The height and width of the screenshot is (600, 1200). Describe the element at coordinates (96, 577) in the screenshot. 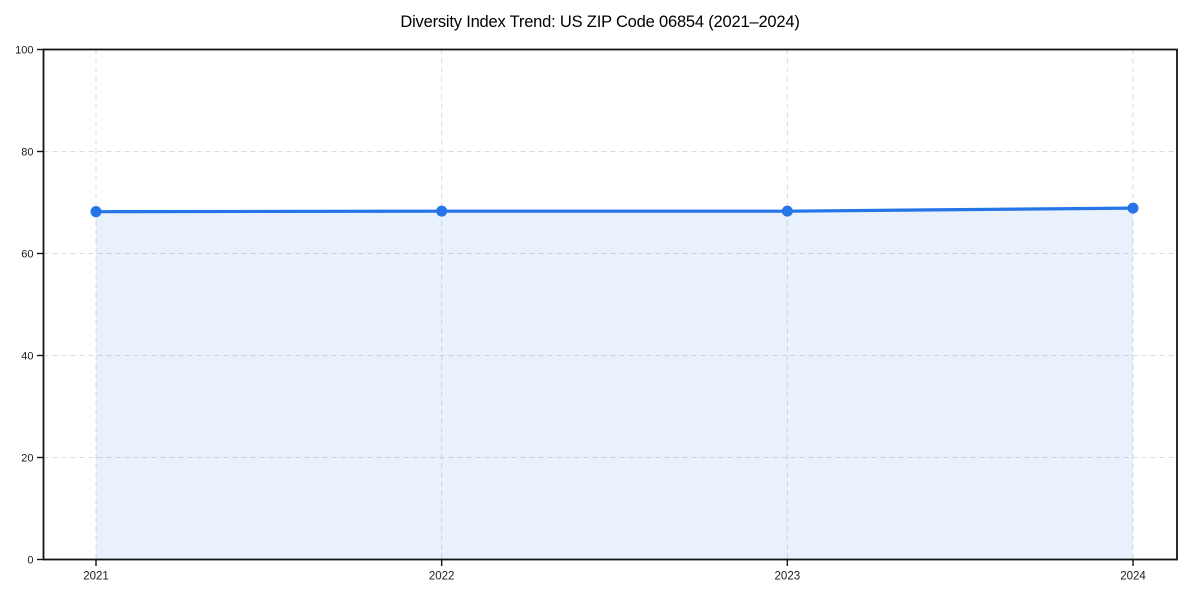

I see `x-tick-label: 2021` at that location.